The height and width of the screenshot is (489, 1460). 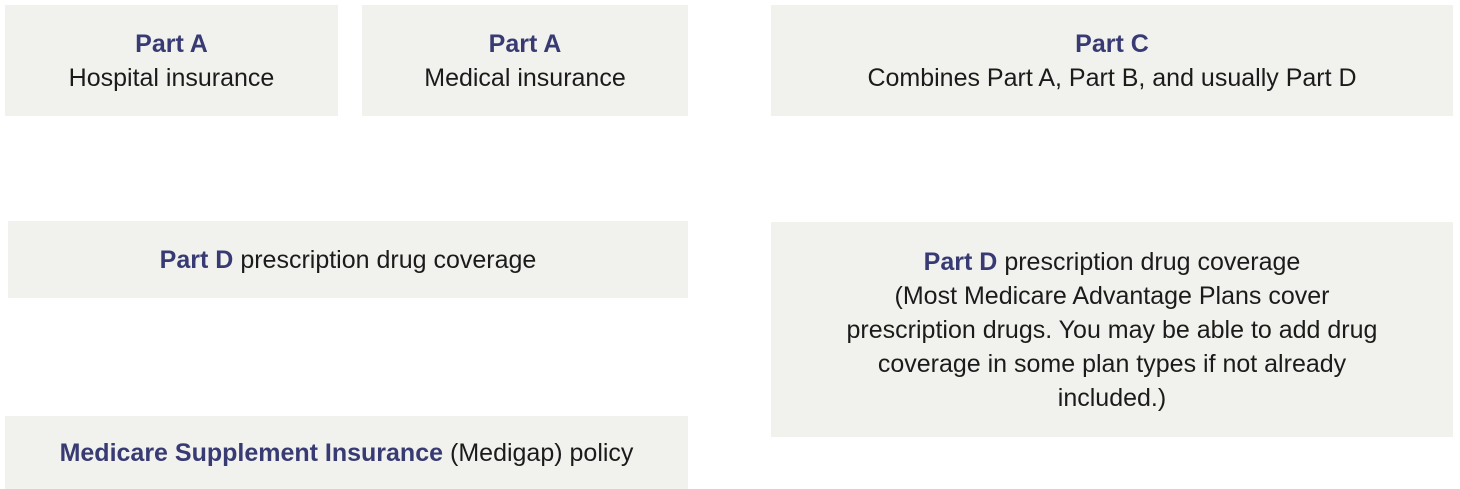 What do you see at coordinates (525, 77) in the screenshot?
I see `box-text: Medical insurance` at bounding box center [525, 77].